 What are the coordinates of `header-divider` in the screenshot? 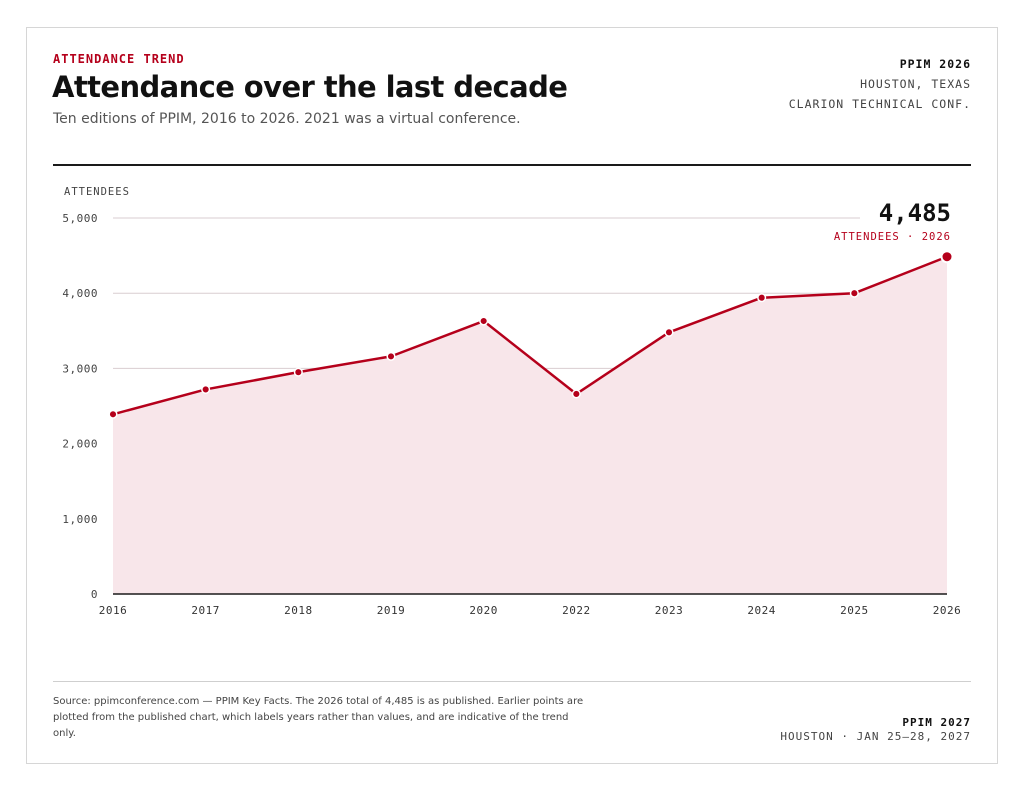 It's located at (512, 165).